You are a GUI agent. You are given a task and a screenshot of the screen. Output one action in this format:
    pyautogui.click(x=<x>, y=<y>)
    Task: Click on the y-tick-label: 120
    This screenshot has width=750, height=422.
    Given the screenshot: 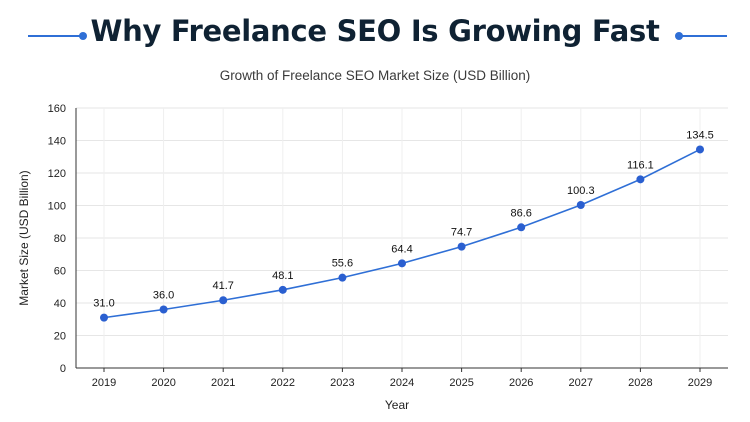 What is the action you would take?
    pyautogui.click(x=57, y=174)
    